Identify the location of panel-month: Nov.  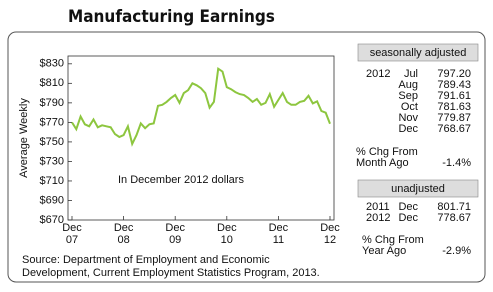
(408, 118).